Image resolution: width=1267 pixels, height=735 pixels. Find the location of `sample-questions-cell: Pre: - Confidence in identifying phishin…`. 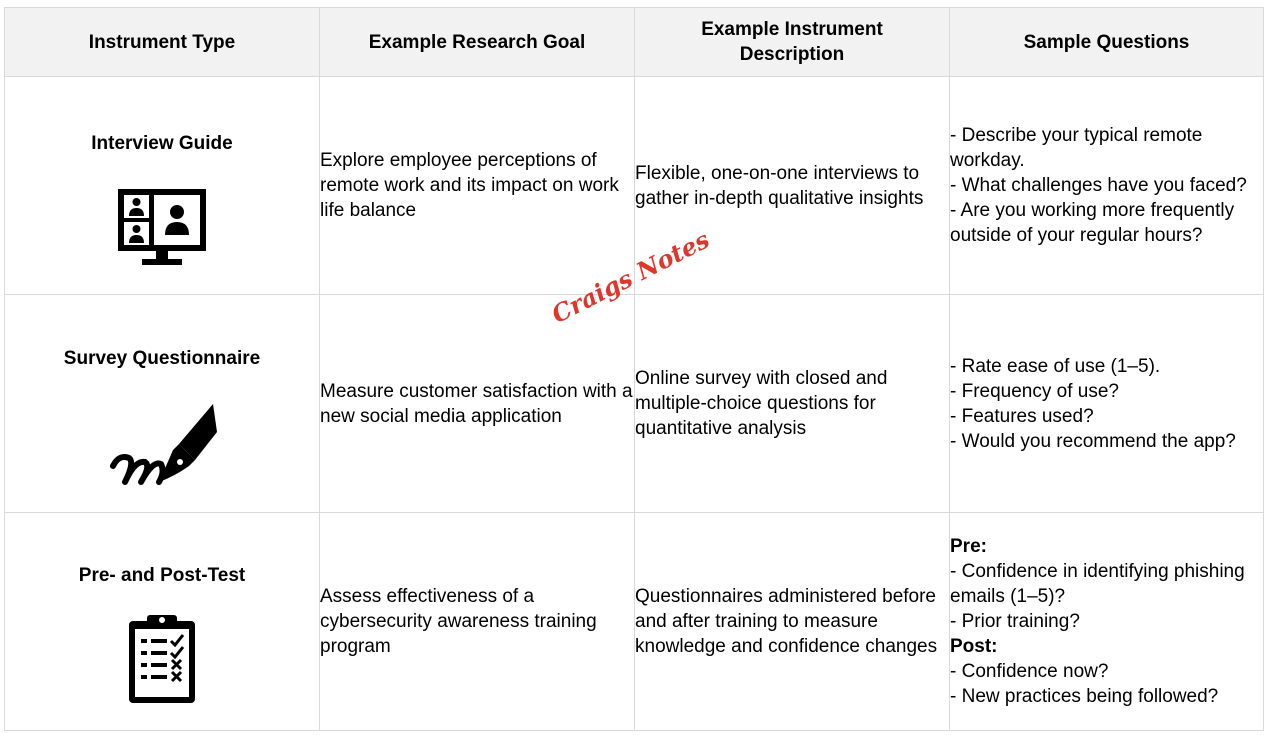

sample-questions-cell: Pre: - Confidence in identifying phishin… is located at coordinates (1106, 621).